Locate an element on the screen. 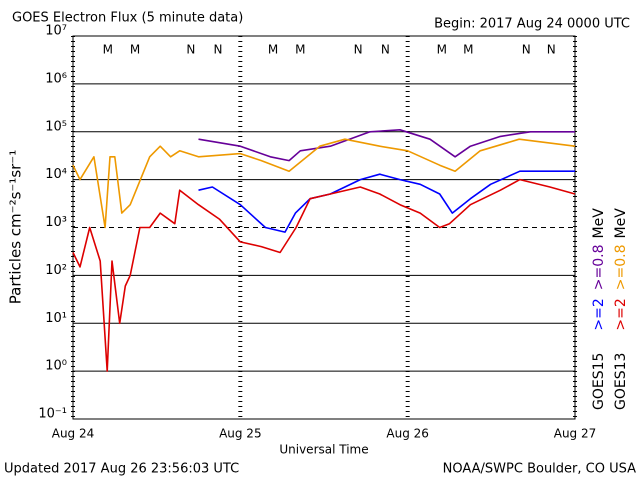 This screenshot has width=640, height=480. x-tick-label: Aug 26 is located at coordinates (407, 434).